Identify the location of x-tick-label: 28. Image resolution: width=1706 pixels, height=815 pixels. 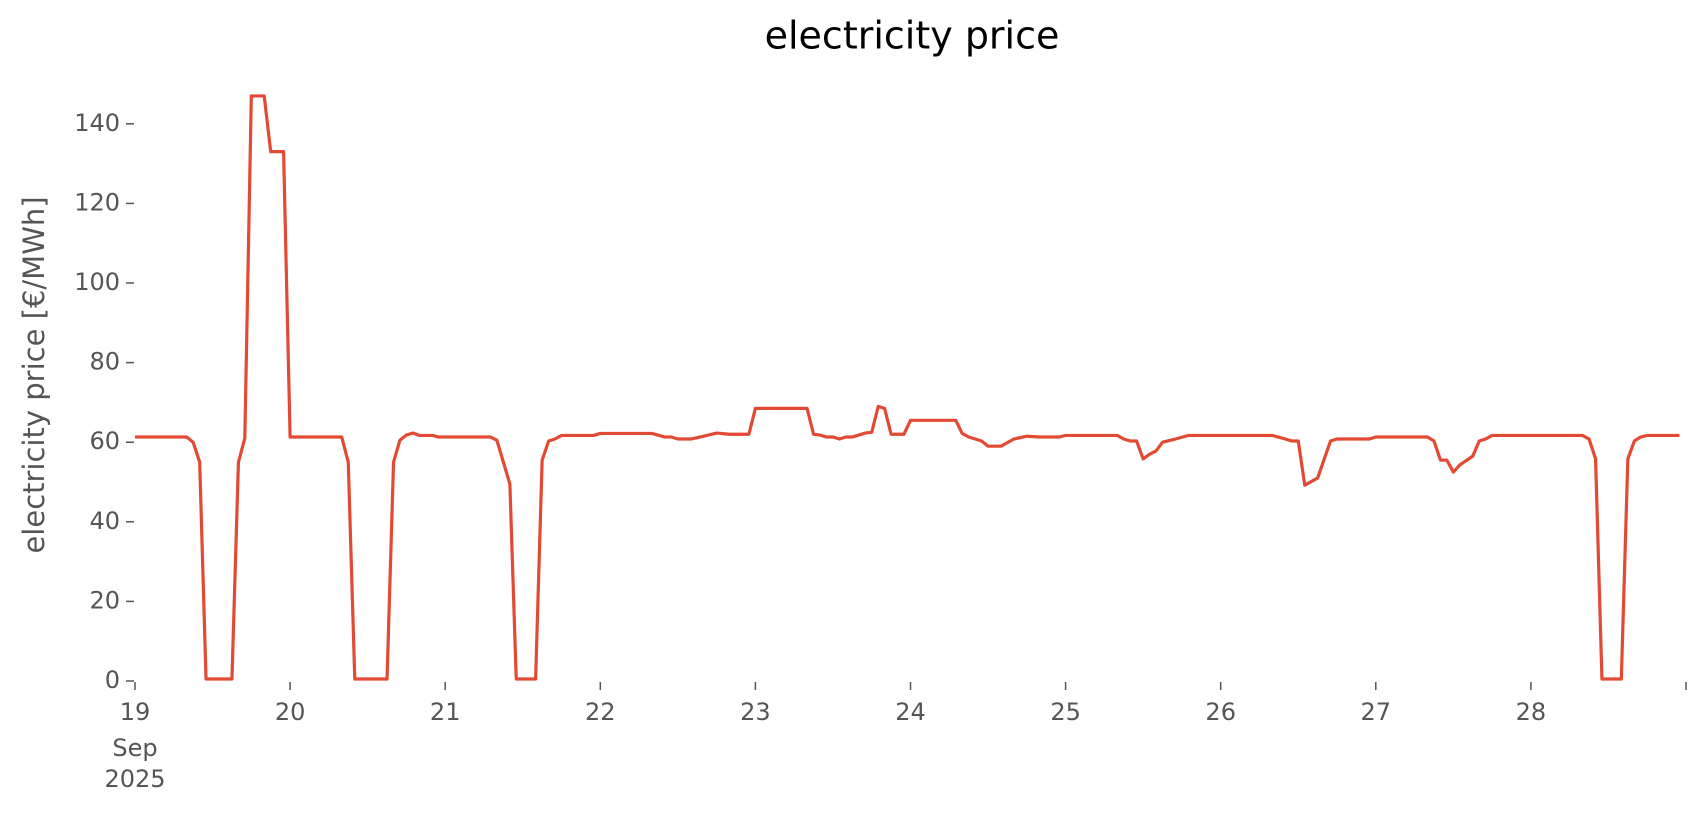
(1531, 712).